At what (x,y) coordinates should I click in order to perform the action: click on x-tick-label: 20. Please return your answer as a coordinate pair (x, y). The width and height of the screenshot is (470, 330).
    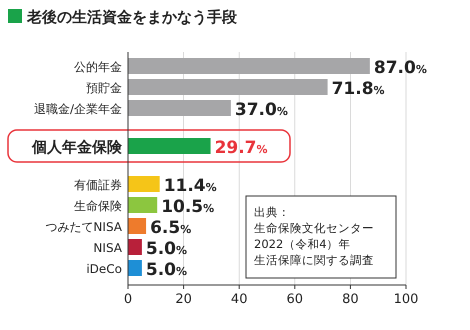
    Looking at the image, I should click on (183, 299).